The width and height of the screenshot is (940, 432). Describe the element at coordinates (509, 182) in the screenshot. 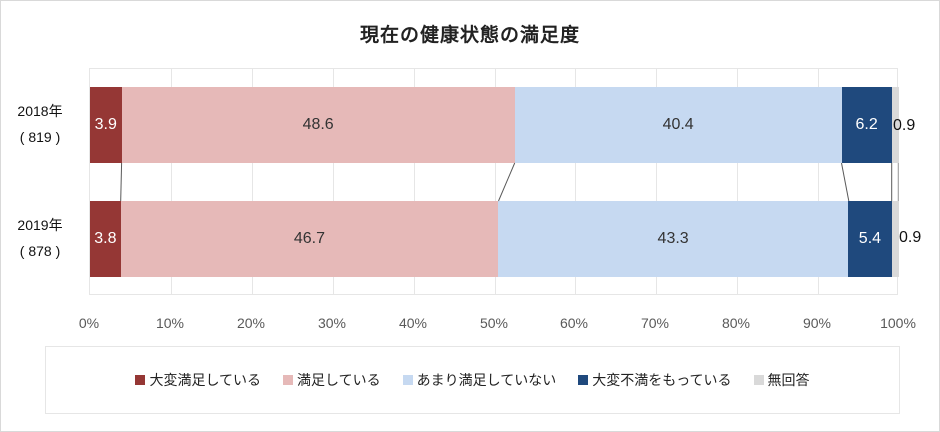

I see `series-lines` at that location.